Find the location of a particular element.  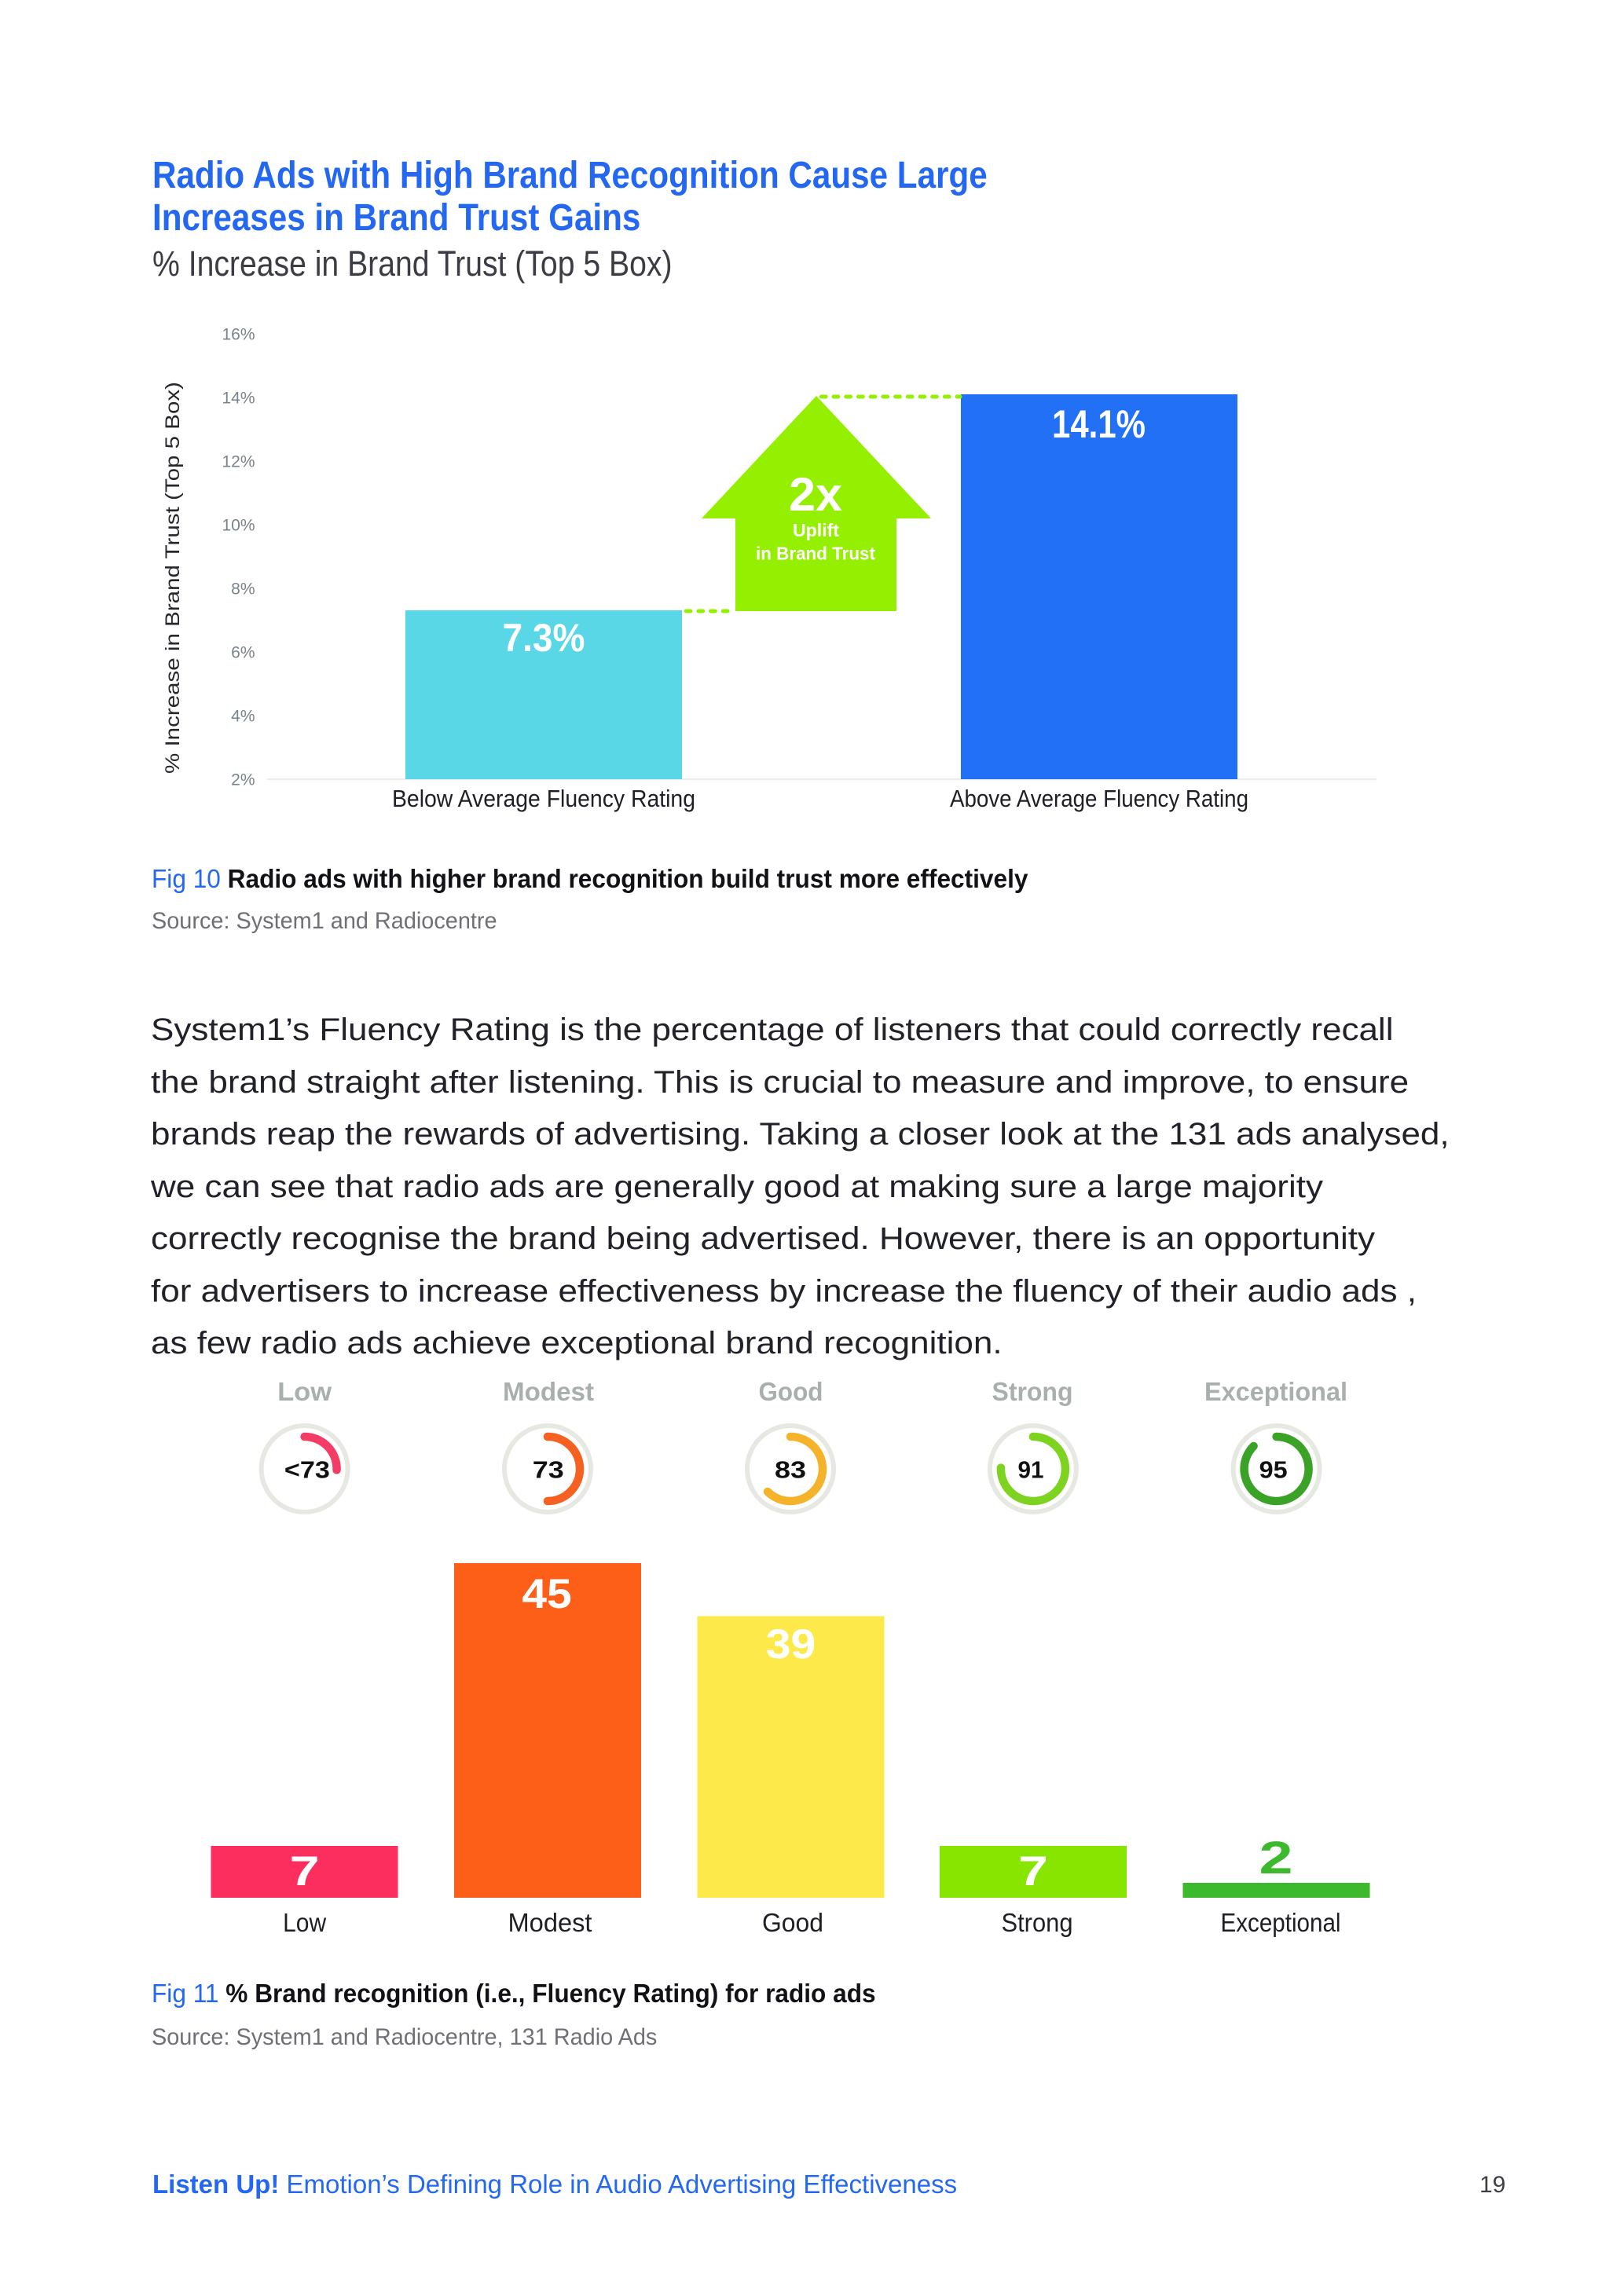

svg-text: 6% is located at coordinates (243, 653).